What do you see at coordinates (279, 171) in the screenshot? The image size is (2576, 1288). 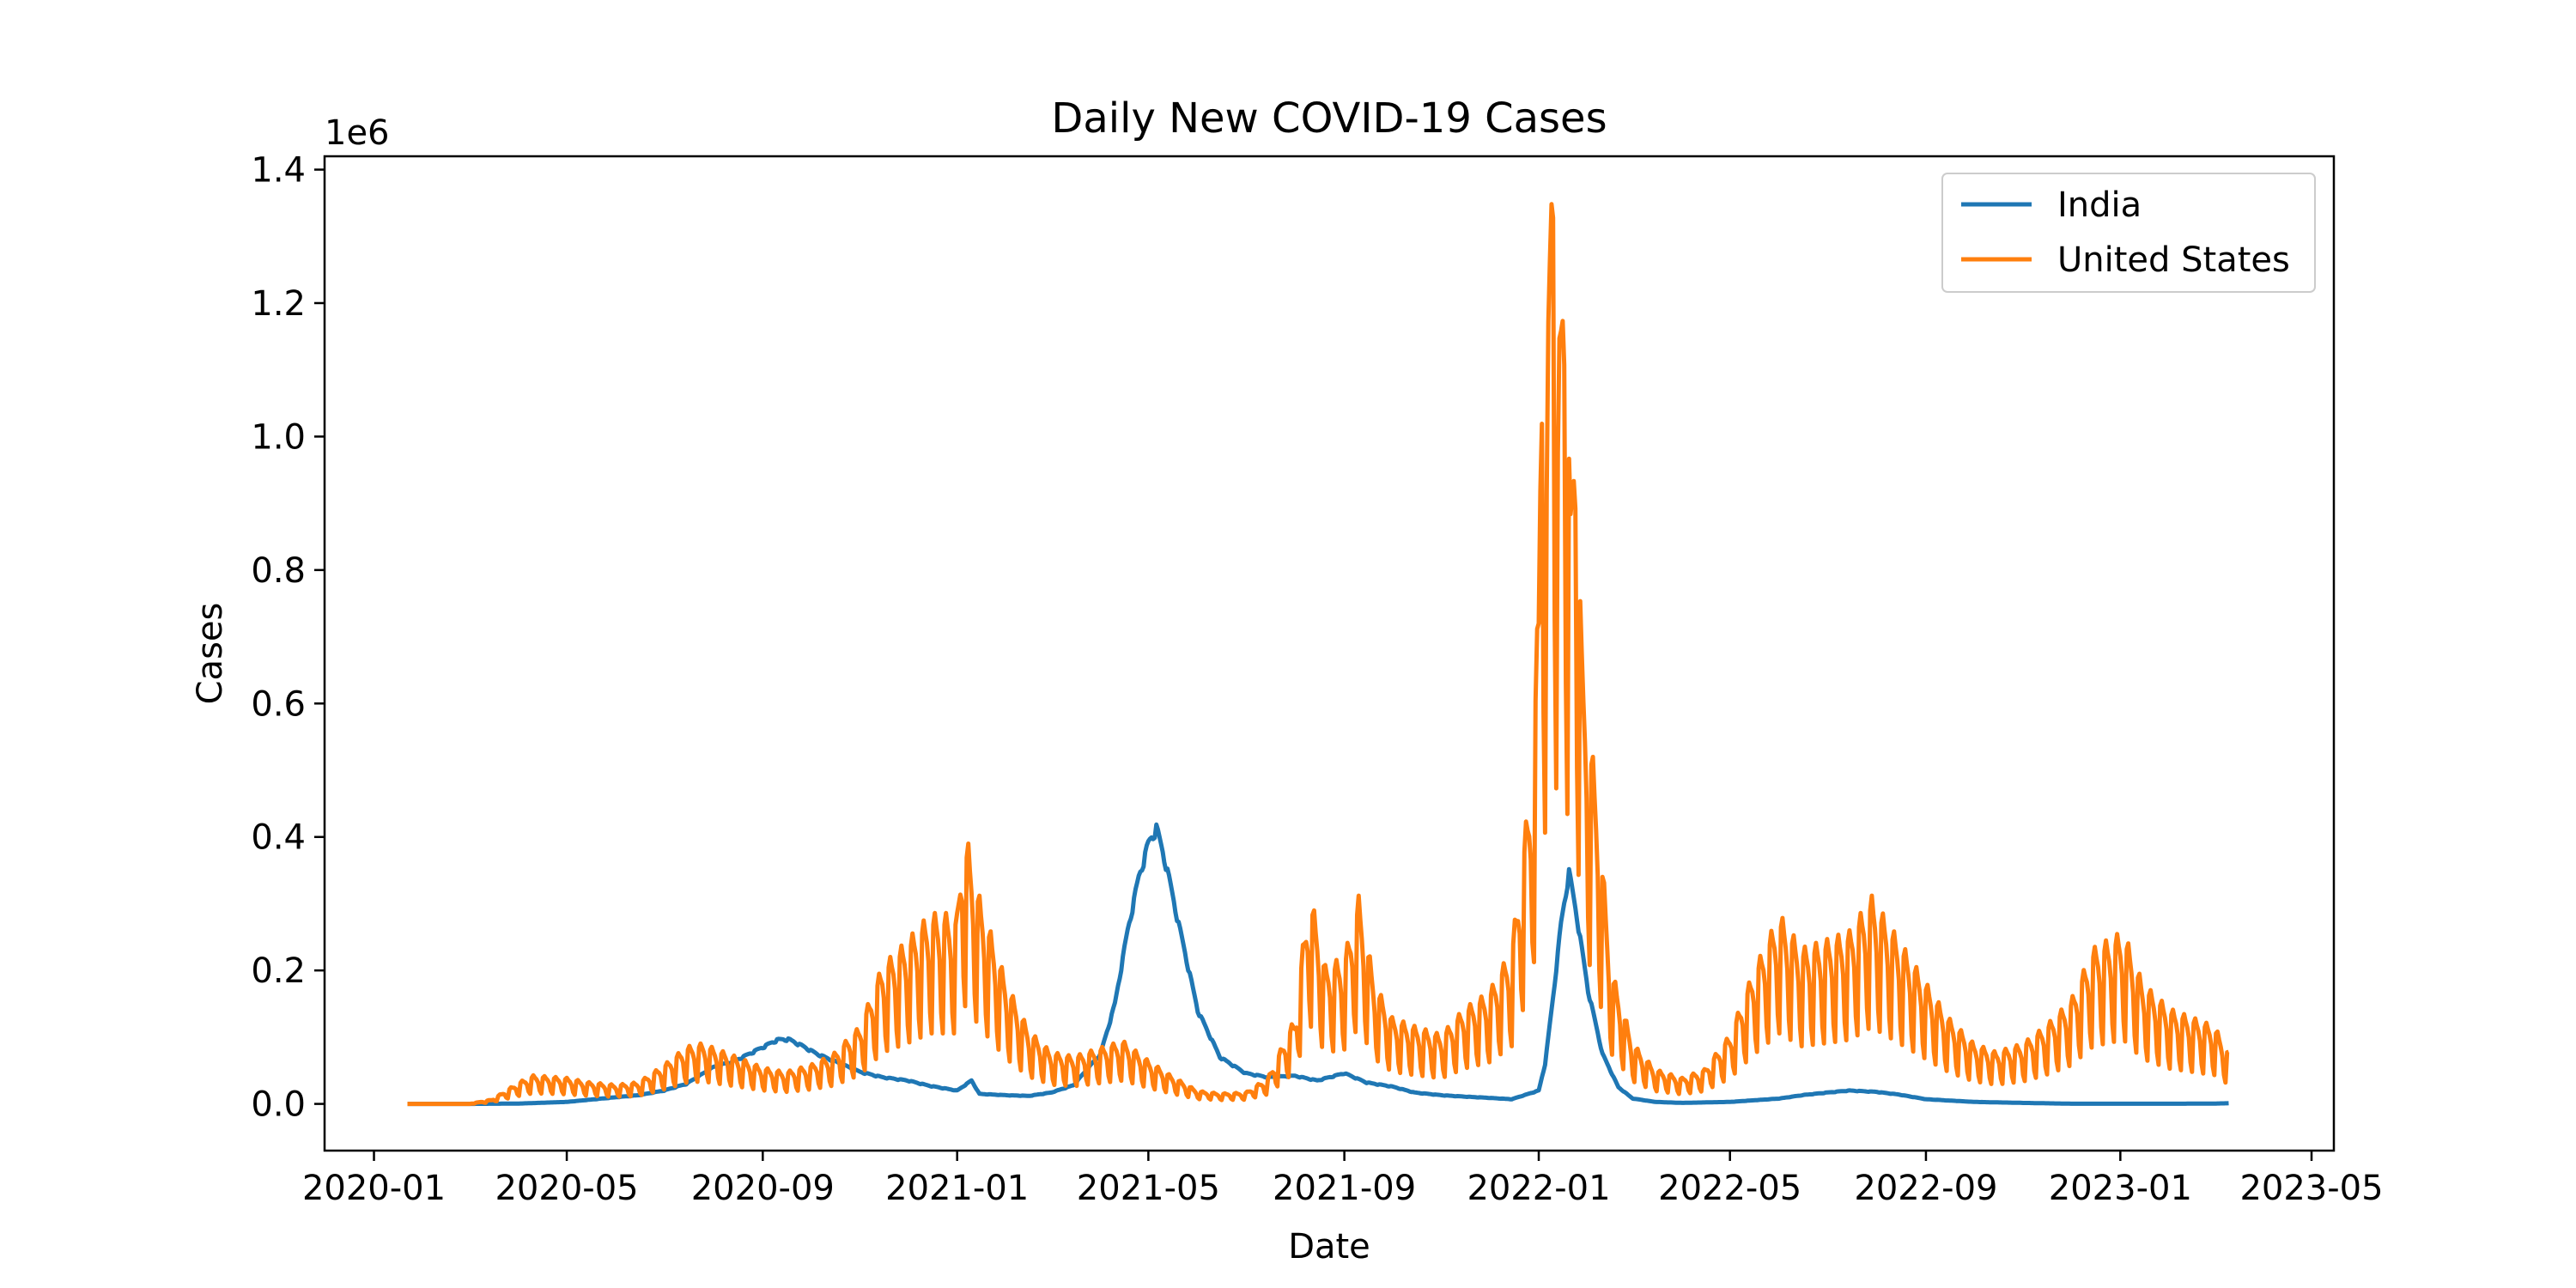 I see `y-tick-label: 1.4` at bounding box center [279, 171].